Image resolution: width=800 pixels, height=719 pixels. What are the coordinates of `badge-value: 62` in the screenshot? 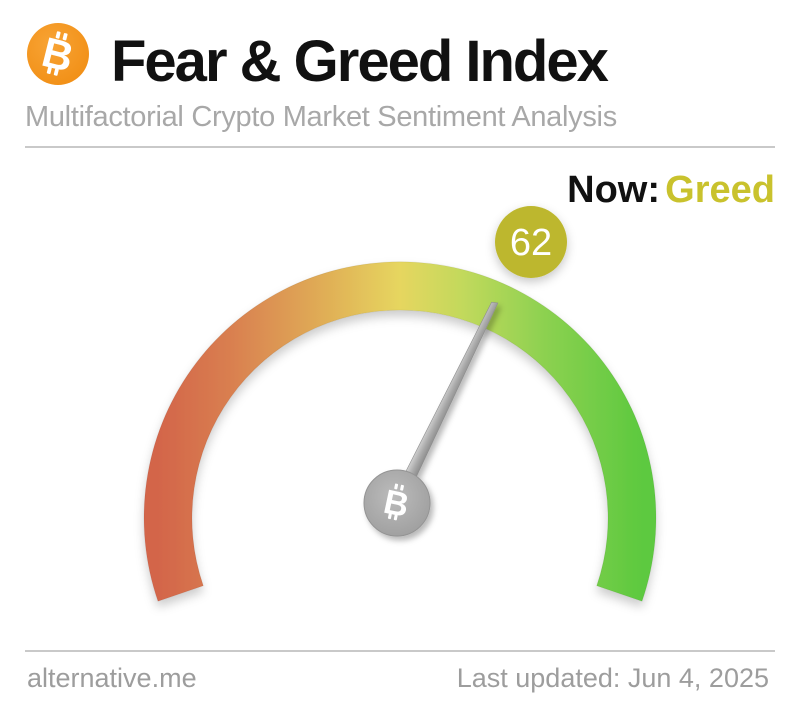 It's located at (531, 243).